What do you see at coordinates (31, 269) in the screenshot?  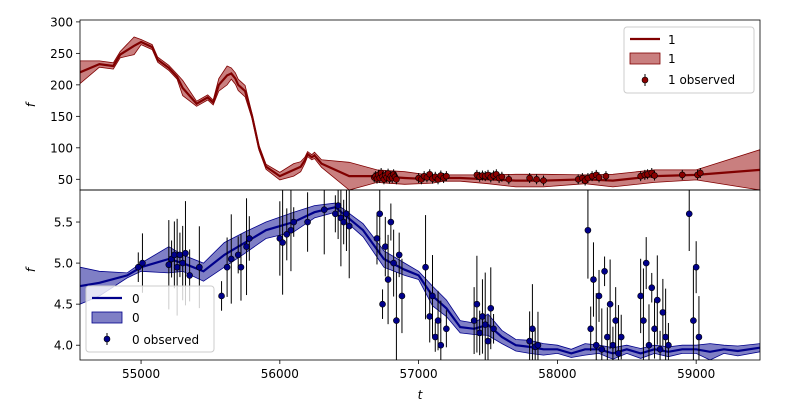 I see `bottom-y-axis-label: f` at bounding box center [31, 269].